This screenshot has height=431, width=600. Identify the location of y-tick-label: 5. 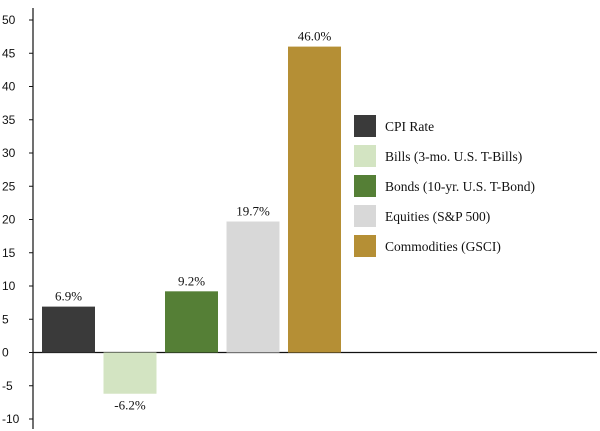
(5, 319).